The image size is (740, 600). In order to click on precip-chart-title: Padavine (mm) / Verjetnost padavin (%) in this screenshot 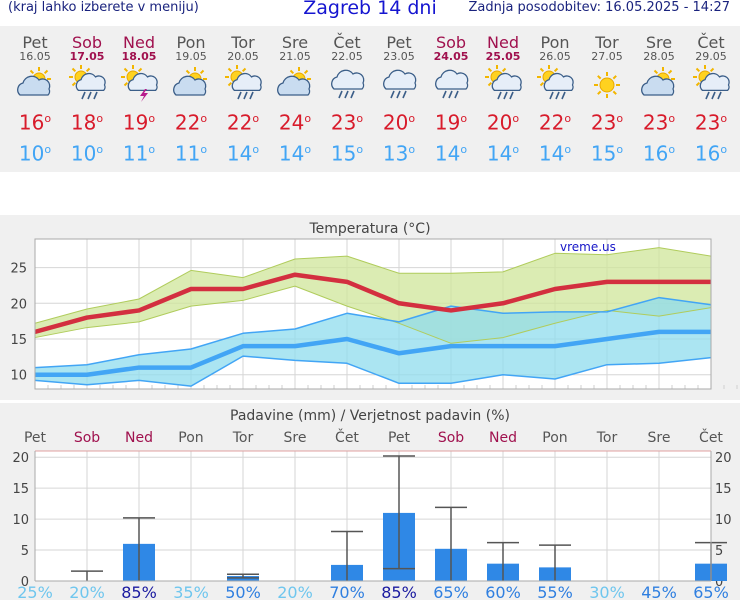, I will do `click(370, 416)`.